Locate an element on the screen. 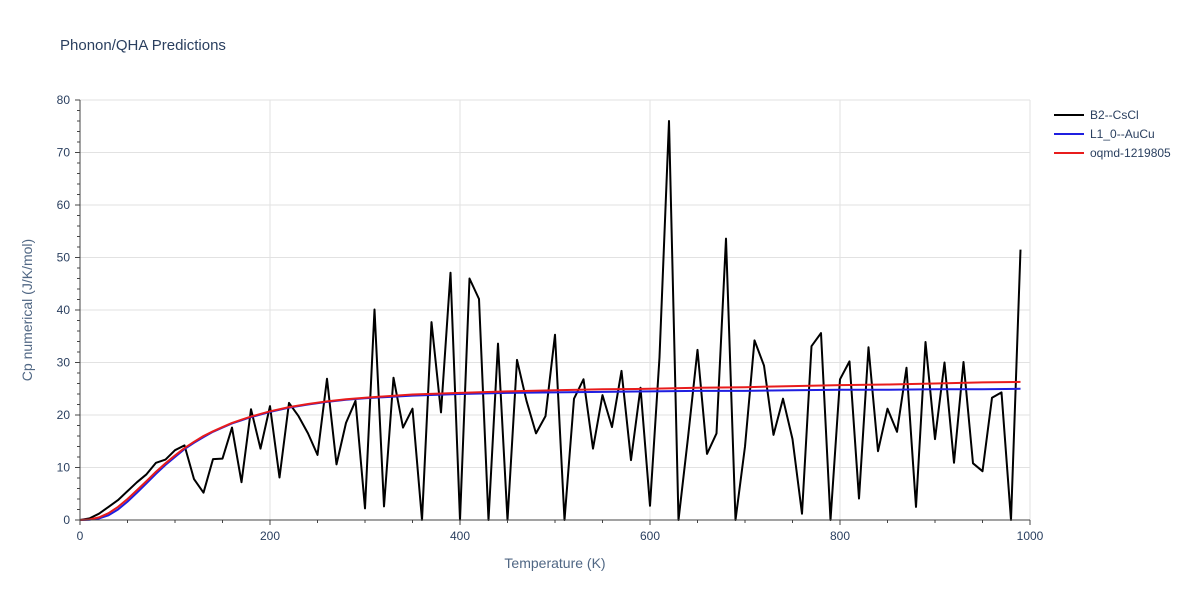 This screenshot has width=1200, height=600. chart-title: Phonon/QHA Predictions is located at coordinates (143, 45).